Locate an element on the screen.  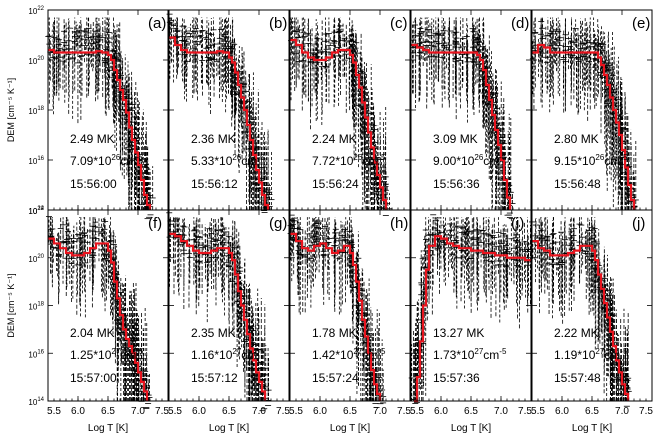
panel-f: (f) 2.04 MK 1.25*1027cm-5 15:57:00 is located at coordinates (107, 309).